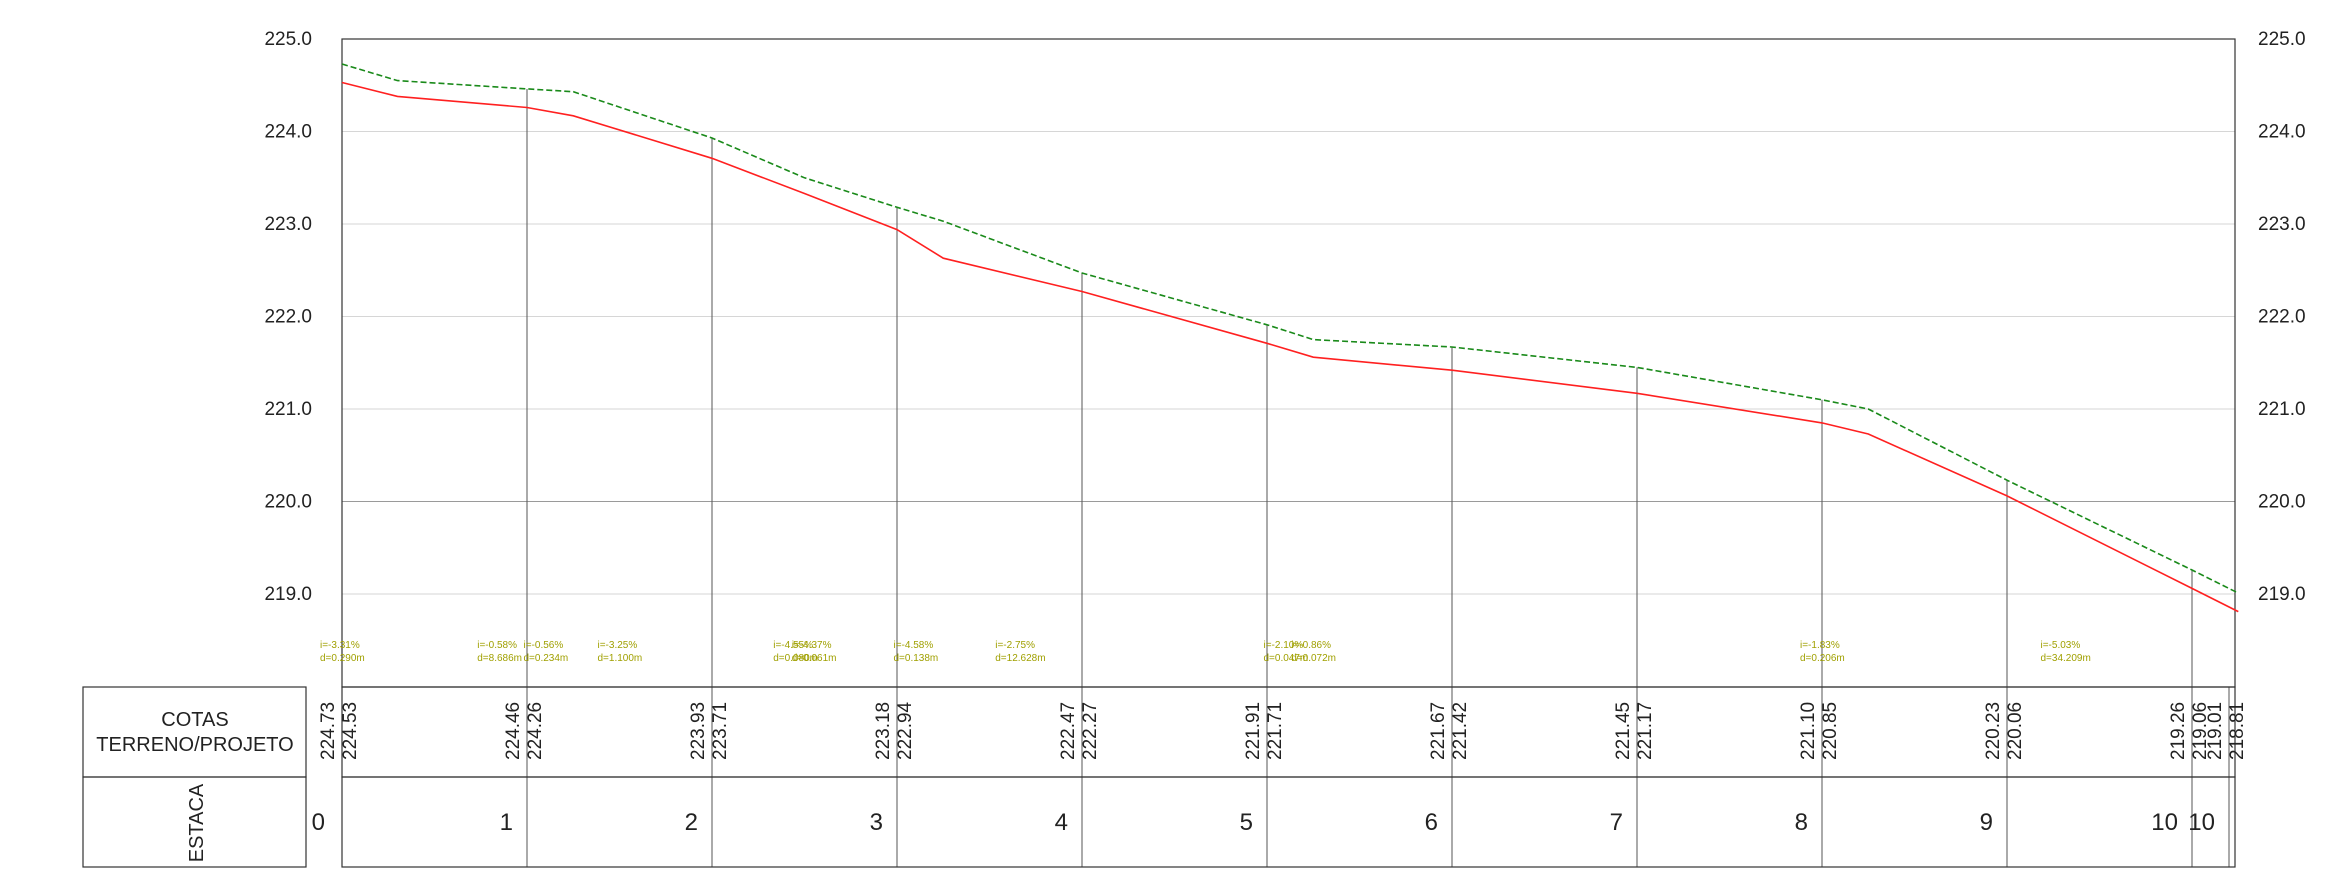  Describe the element at coordinates (1438, 731) in the screenshot. I see `cota-terreno: 221.67` at that location.